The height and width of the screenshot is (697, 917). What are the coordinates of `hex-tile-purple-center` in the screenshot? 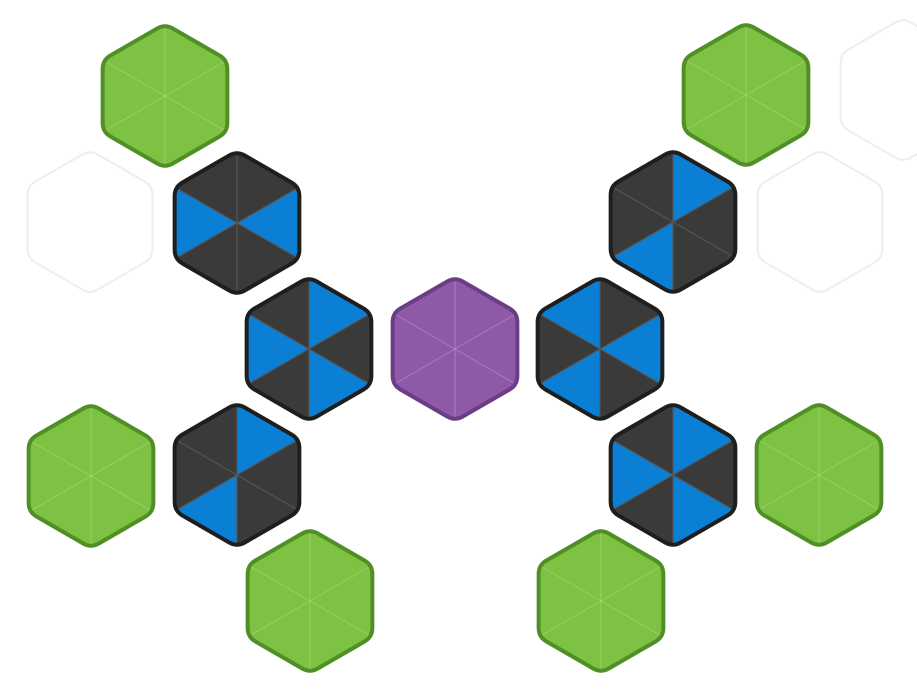 It's located at (455, 349).